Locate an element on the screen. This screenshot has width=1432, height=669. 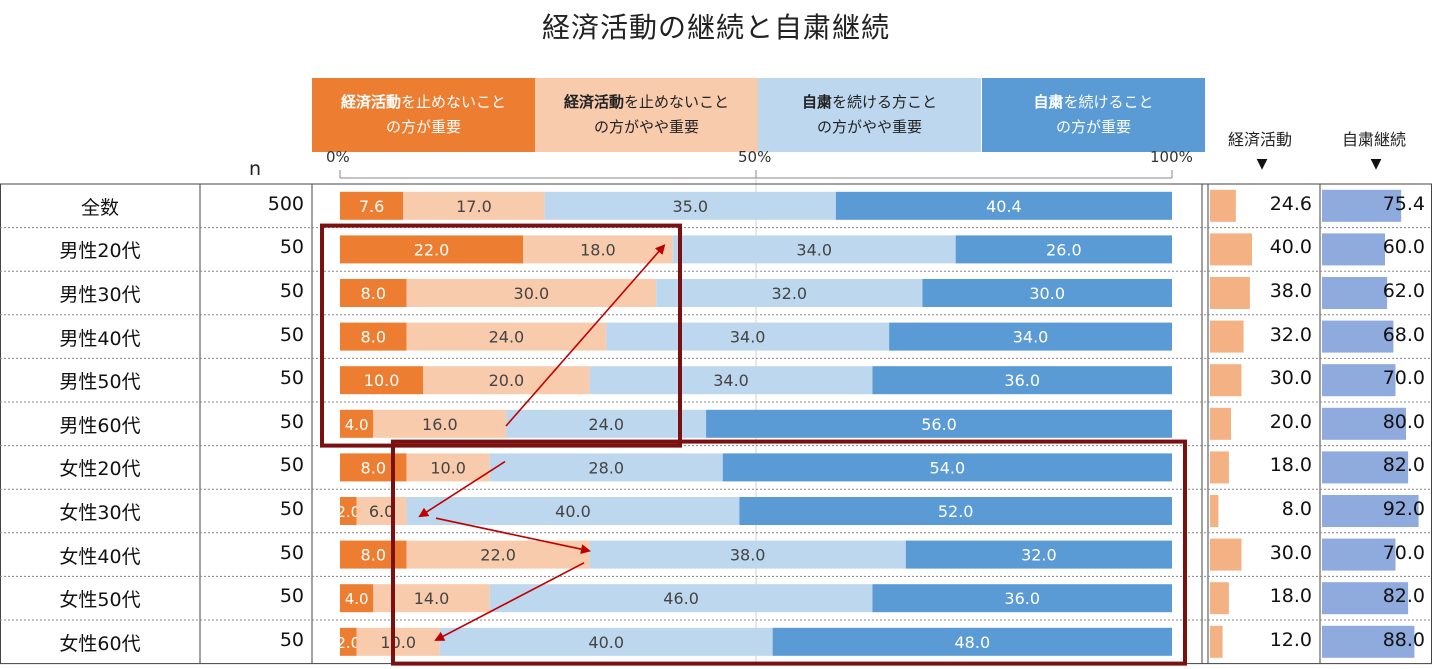
restraint-total-value: 60.0 is located at coordinates (1403, 247).